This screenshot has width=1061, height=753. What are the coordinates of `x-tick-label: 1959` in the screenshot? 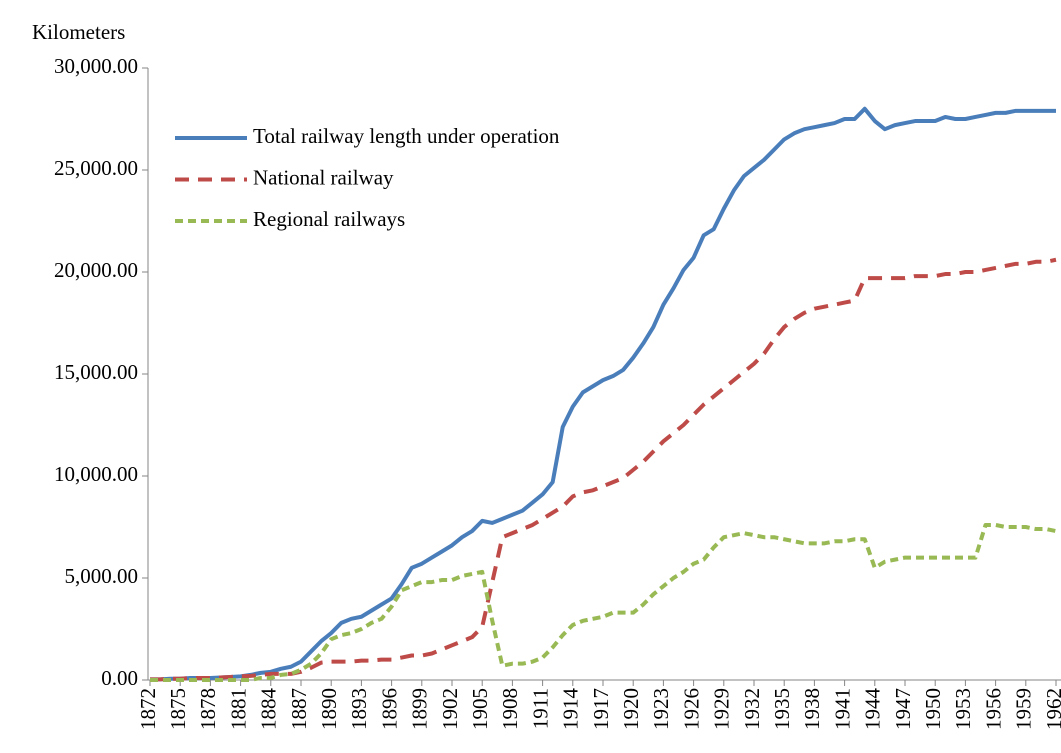 It's located at (1024, 709).